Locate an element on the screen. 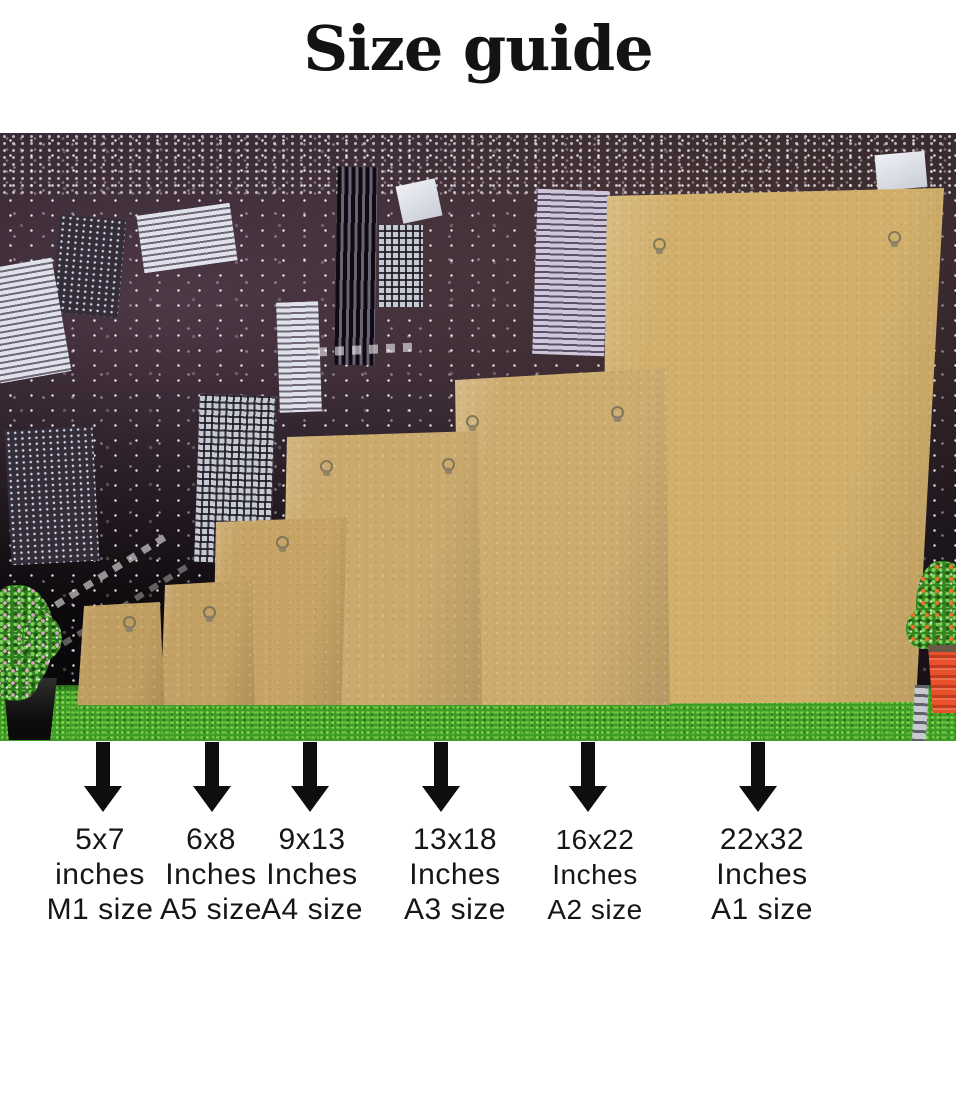  standard-text: A4 size is located at coordinates (312, 909).